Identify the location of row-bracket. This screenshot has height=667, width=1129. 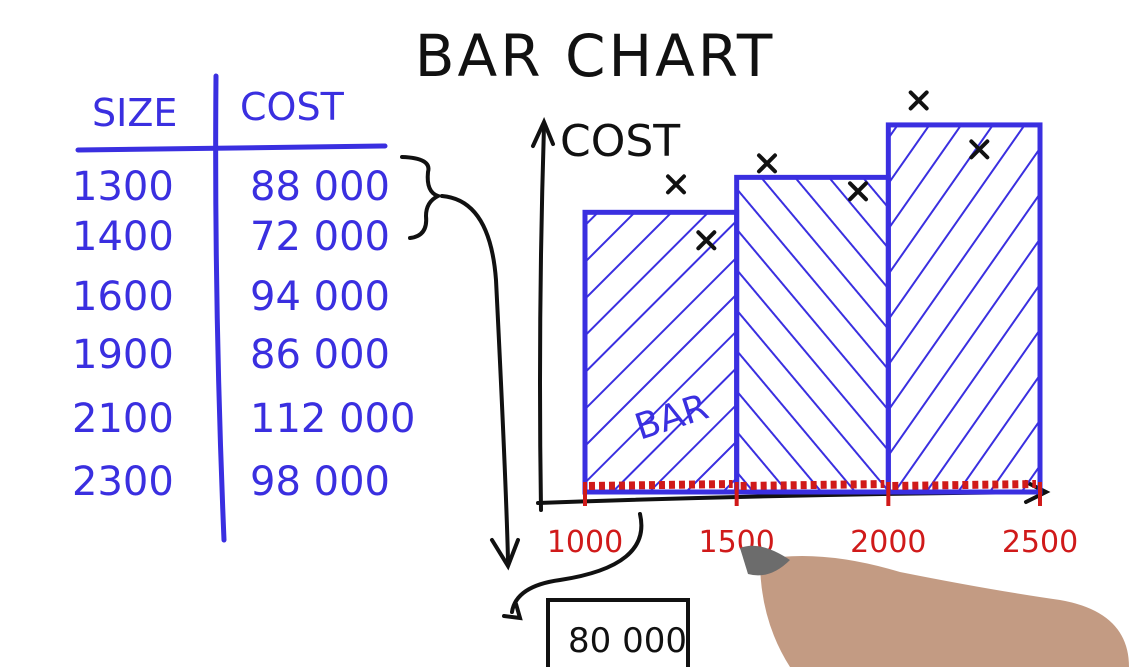
(422, 197).